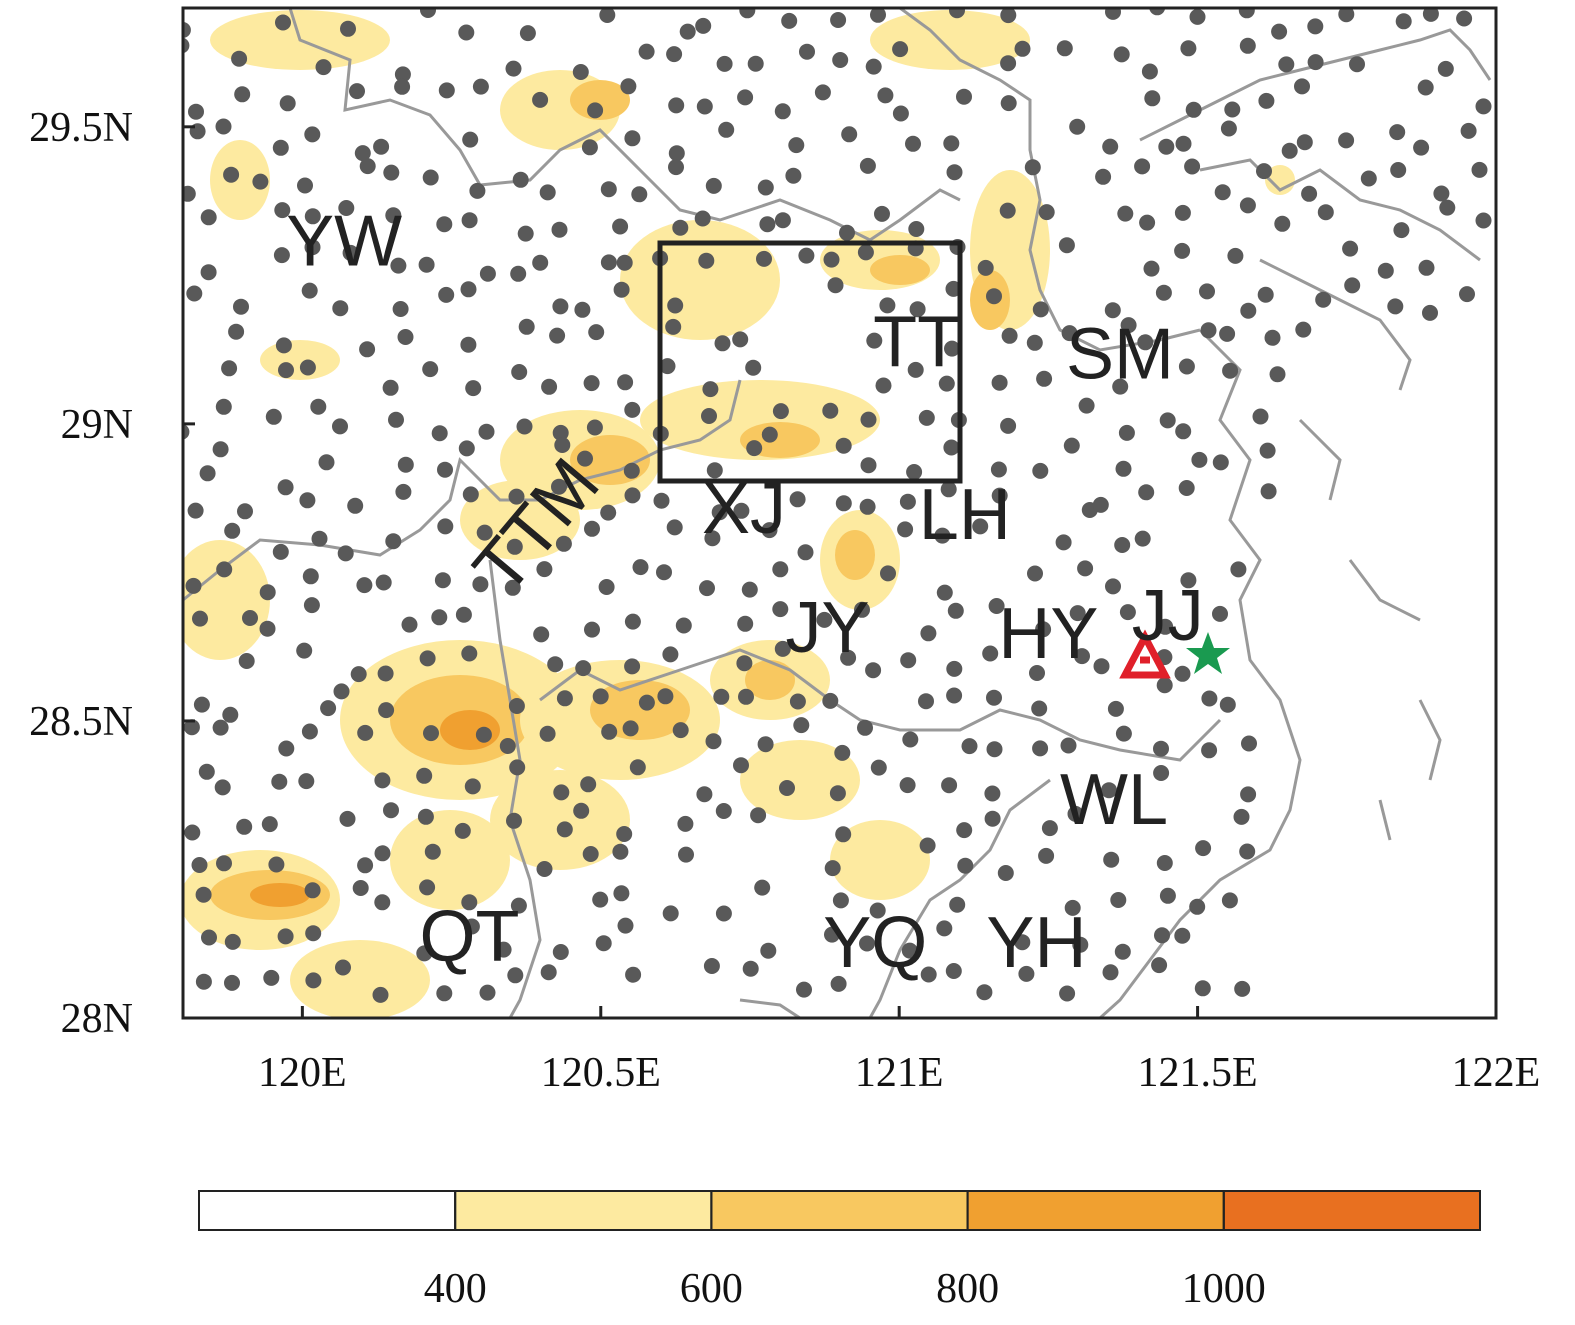 The image size is (1575, 1325). I want to click on place-label: JJ, so click(1168, 616).